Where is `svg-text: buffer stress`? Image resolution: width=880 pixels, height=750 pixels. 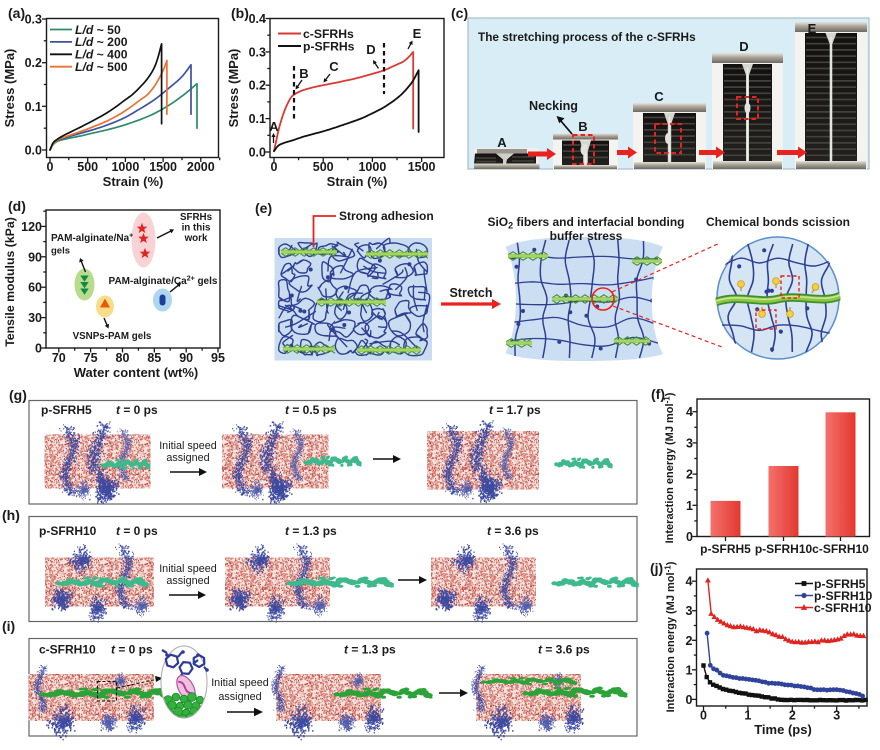 svg-text: buffer stress is located at coordinates (586, 236).